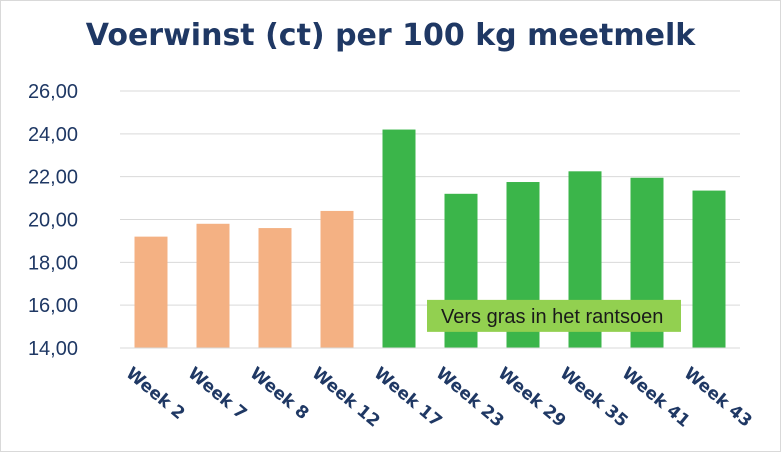 This screenshot has width=781, height=452. I want to click on chart-title: Voerwinst (ct) per 100 kg meetmelk, so click(390, 35).